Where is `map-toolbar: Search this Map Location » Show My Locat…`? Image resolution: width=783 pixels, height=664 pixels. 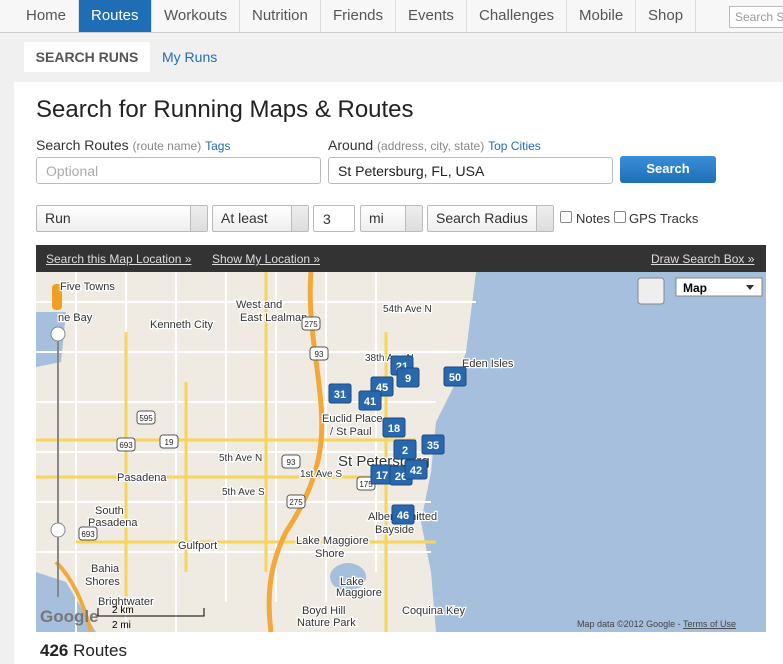 map-toolbar: Search this Map Location » Show My Locat… is located at coordinates (401, 258).